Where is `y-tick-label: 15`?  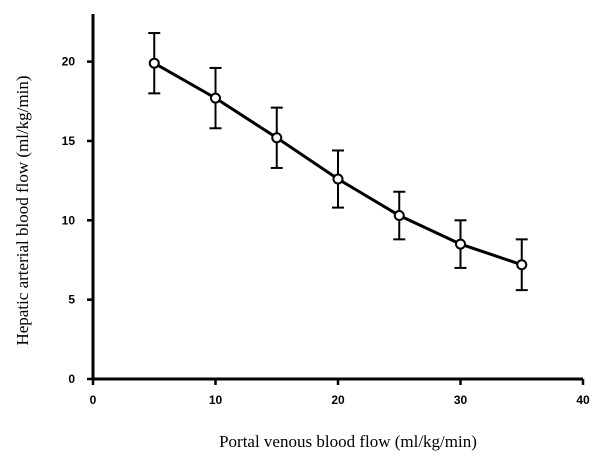
y-tick-label: 15 is located at coordinates (69, 141).